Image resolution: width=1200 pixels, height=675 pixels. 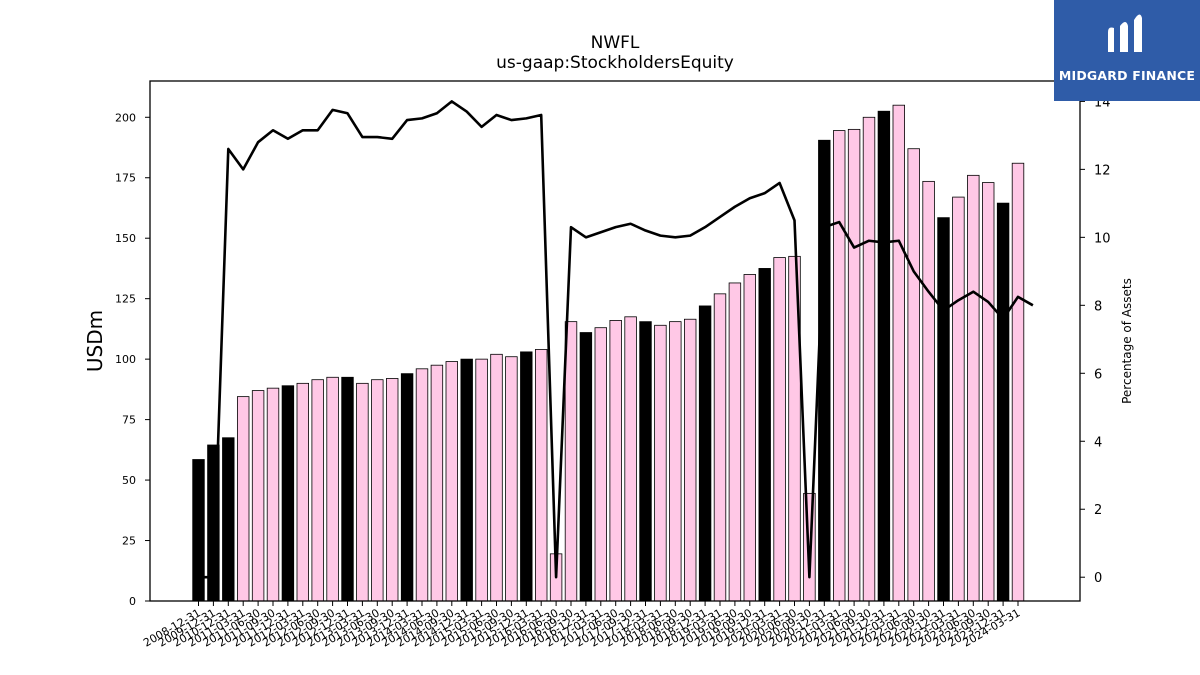 What do you see at coordinates (1127, 341) in the screenshot?
I see `y2-axis-label: Percentage of Assets` at bounding box center [1127, 341].